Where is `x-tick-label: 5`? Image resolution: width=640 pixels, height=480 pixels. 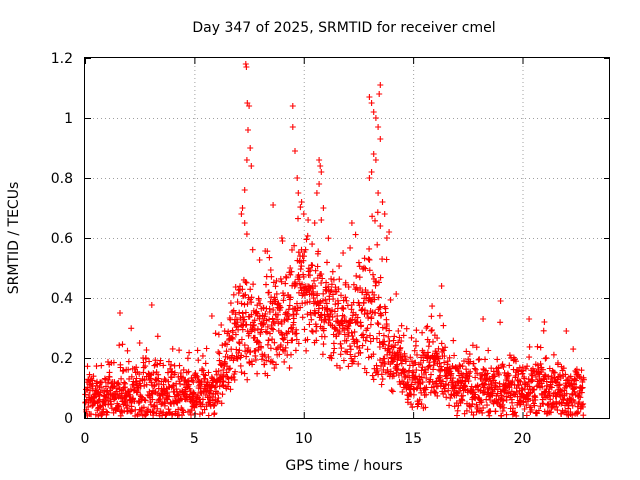
x-tick-label: 5 is located at coordinates (194, 439).